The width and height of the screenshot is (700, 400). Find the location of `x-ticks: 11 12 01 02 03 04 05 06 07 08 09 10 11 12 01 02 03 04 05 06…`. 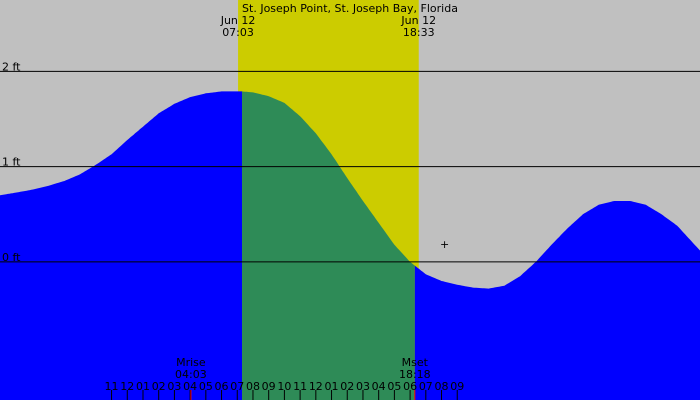

x-ticks: 11 12 01 02 03 04 05 06 07 08 09 10 11 12 01 02 03 04 05 06… is located at coordinates (284, 390).